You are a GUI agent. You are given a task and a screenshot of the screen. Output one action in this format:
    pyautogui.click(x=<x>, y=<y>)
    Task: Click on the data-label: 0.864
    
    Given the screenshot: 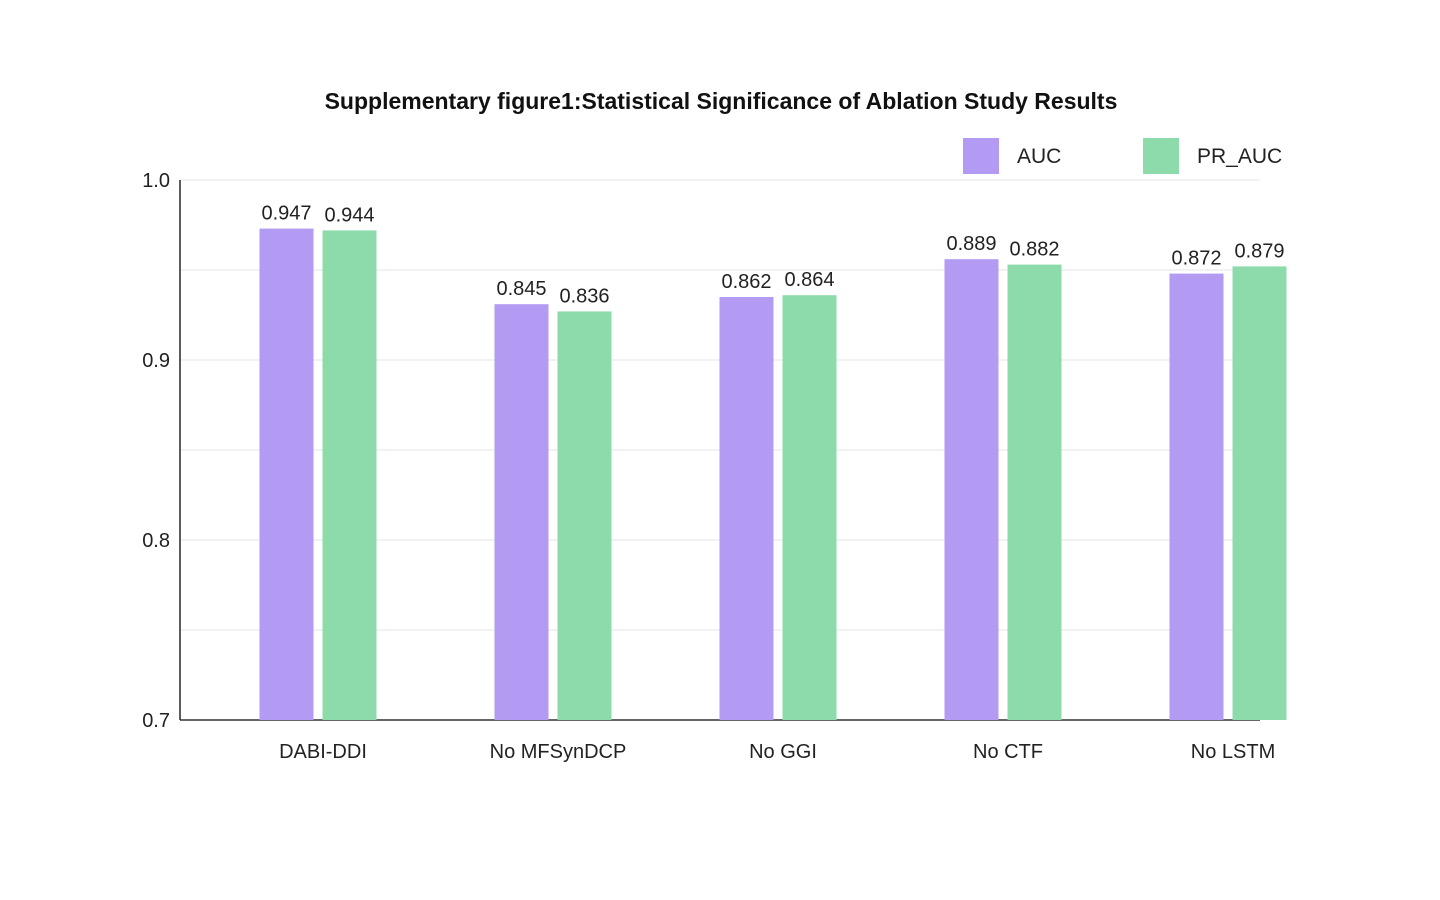 What is the action you would take?
    pyautogui.click(x=809, y=280)
    